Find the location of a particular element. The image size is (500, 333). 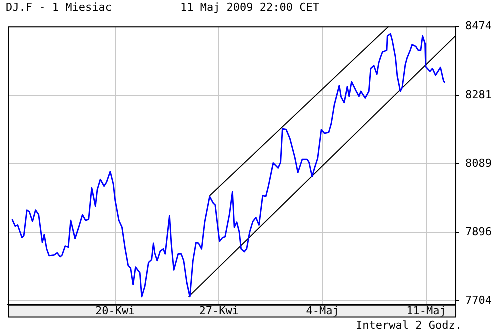

y-tick-label: 8474 is located at coordinates (479, 25).